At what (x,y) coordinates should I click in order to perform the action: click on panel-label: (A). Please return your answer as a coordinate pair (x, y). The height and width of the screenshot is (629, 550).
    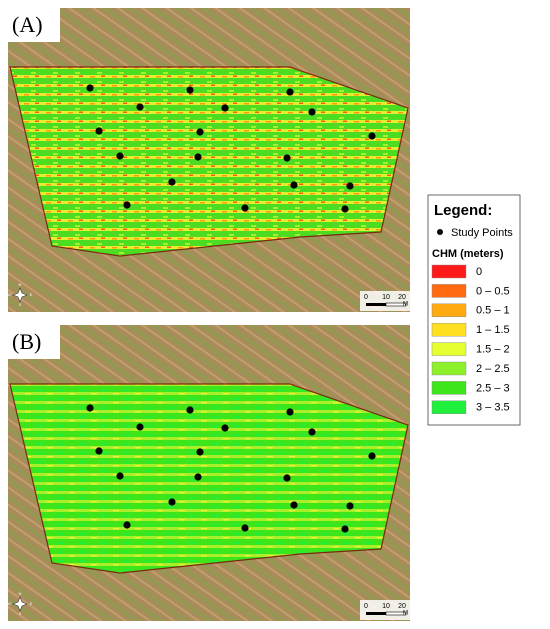
    Looking at the image, I should click on (27, 24).